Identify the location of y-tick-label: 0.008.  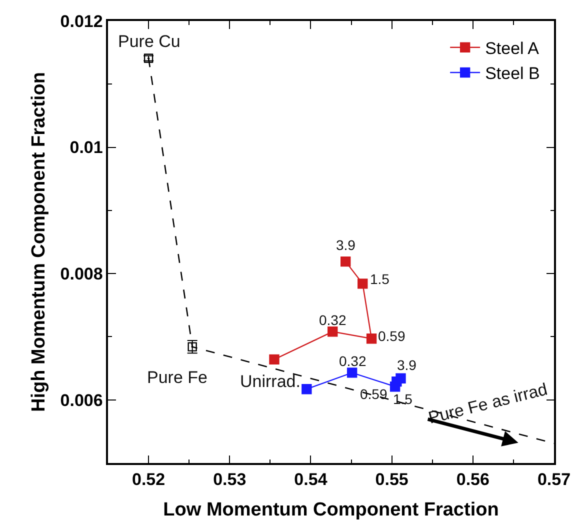
(81, 274).